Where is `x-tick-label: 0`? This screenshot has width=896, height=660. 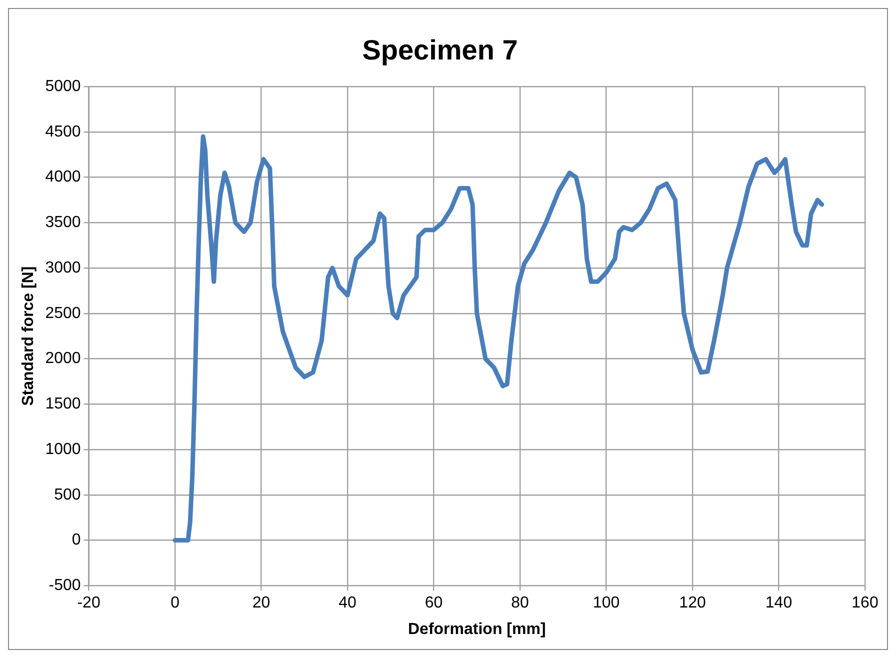
x-tick-label: 0 is located at coordinates (175, 603).